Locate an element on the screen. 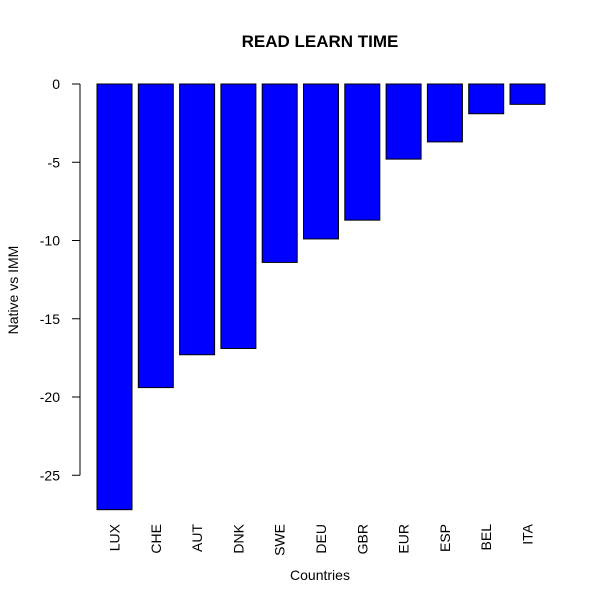  bar-aut is located at coordinates (197, 219).